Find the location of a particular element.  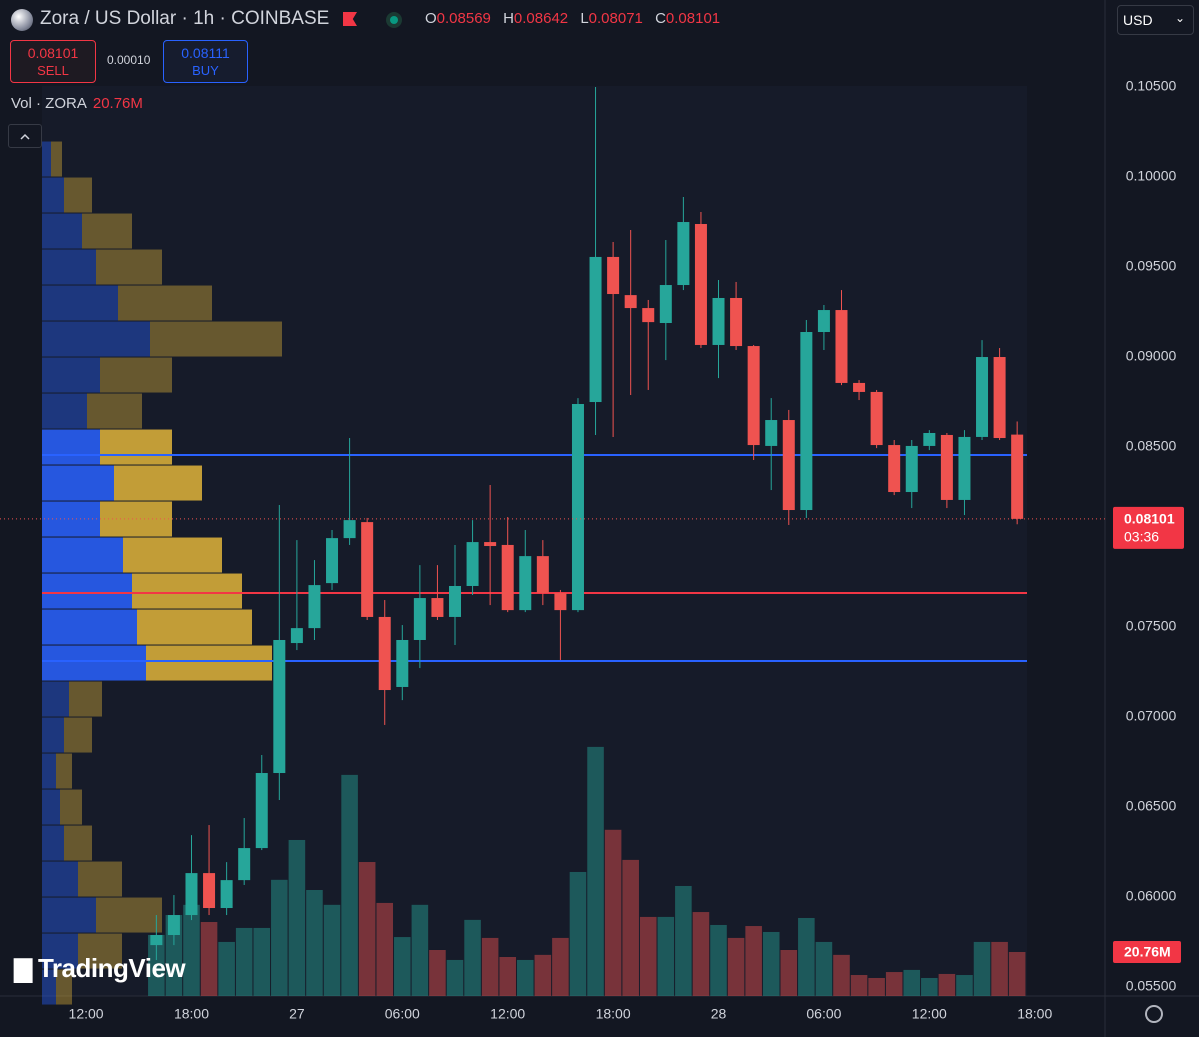

ohlc-key: C is located at coordinates (660, 18).